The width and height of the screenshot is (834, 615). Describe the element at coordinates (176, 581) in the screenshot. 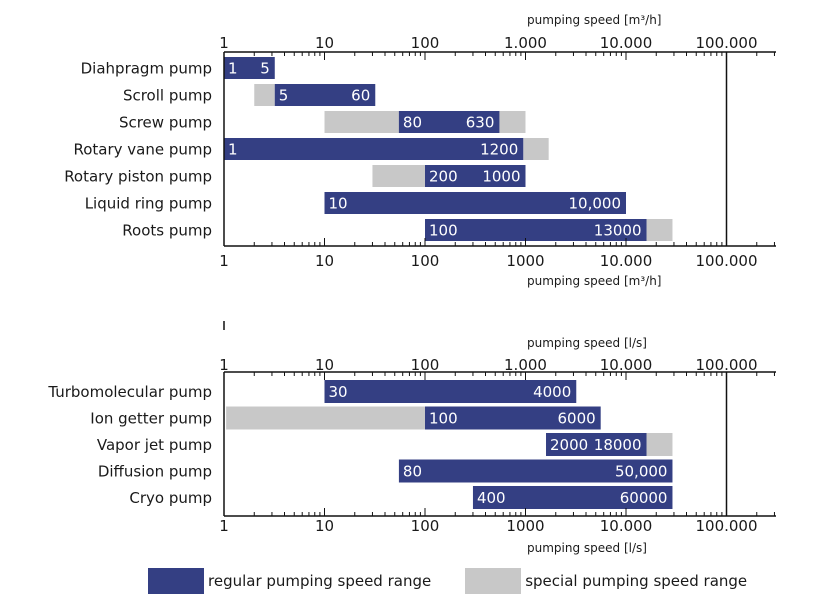

I see `legend-regular-swatch` at that location.